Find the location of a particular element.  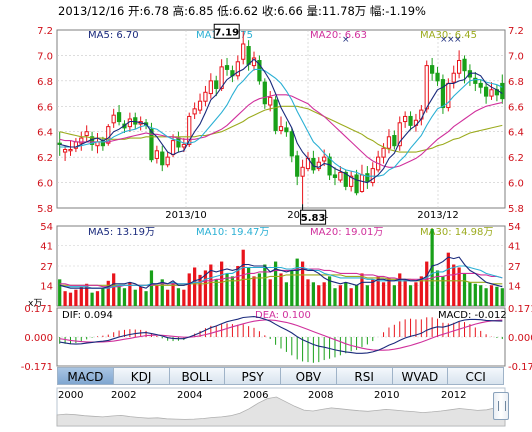

navigator-year-label: 2004 is located at coordinates (189, 395).